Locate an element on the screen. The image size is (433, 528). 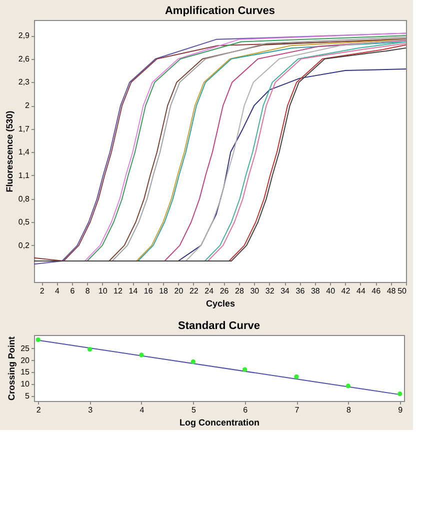
x-tick-label: 10 is located at coordinates (103, 291).